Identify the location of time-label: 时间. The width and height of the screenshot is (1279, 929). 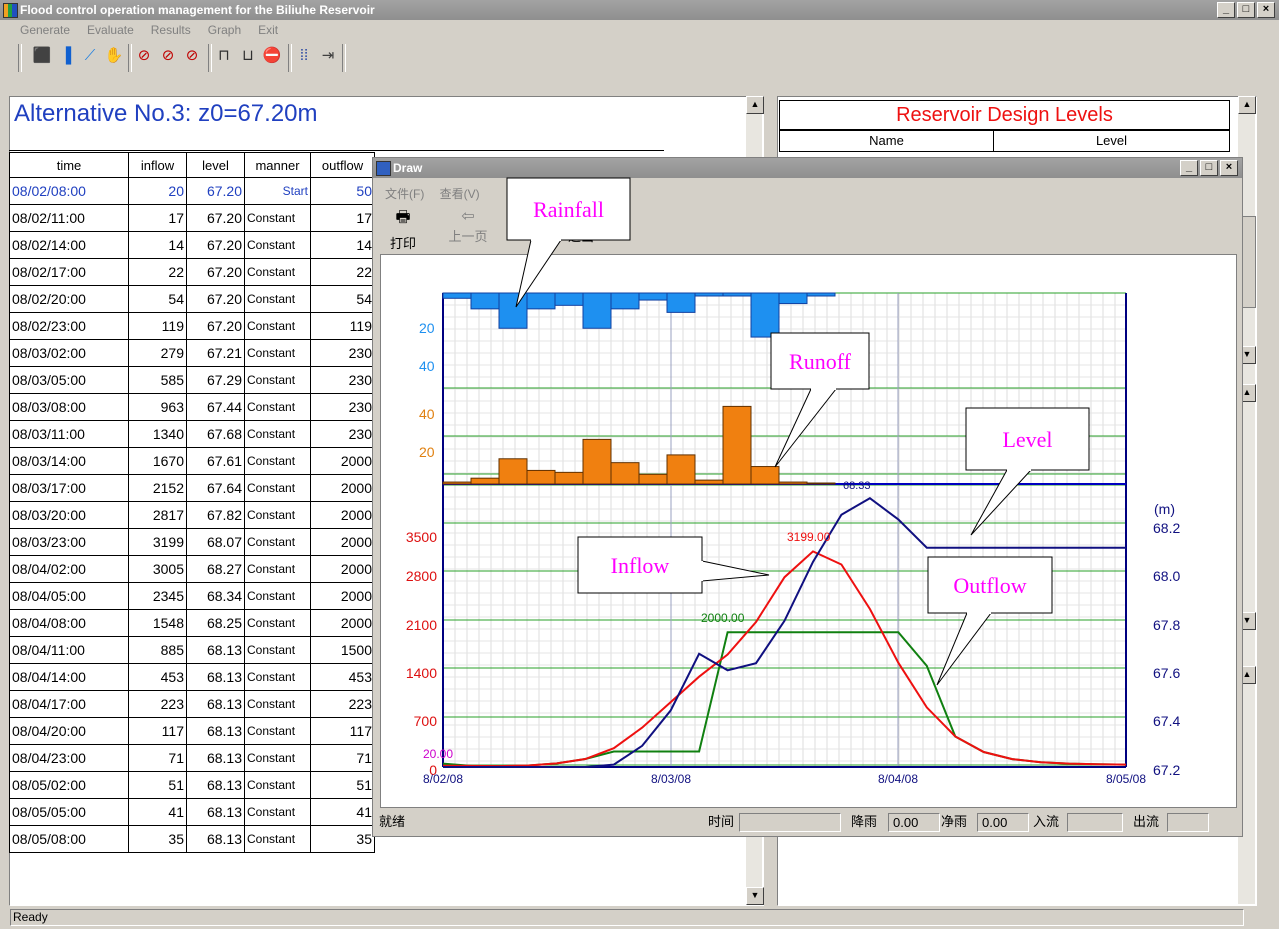
(721, 821).